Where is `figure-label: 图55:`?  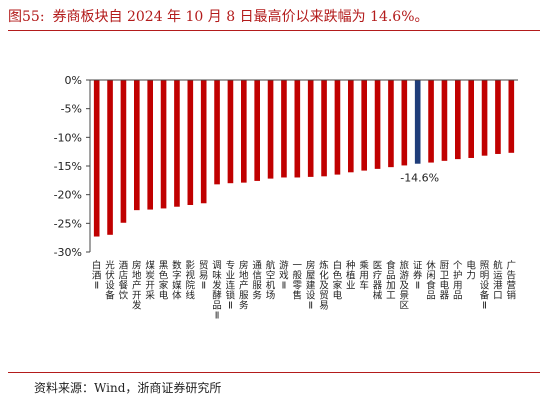 figure-label: 图55: is located at coordinates (26, 17).